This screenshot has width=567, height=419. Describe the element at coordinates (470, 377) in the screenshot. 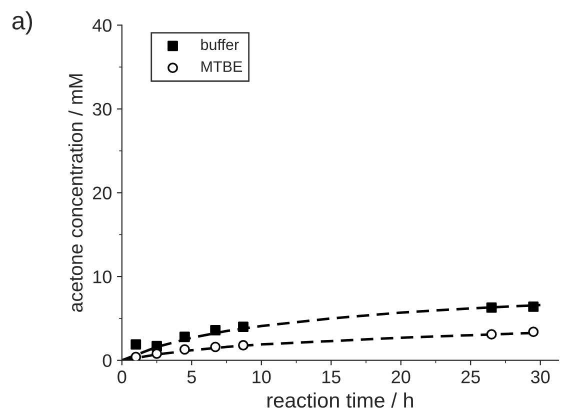

I see `x-tick-label: 25` at that location.